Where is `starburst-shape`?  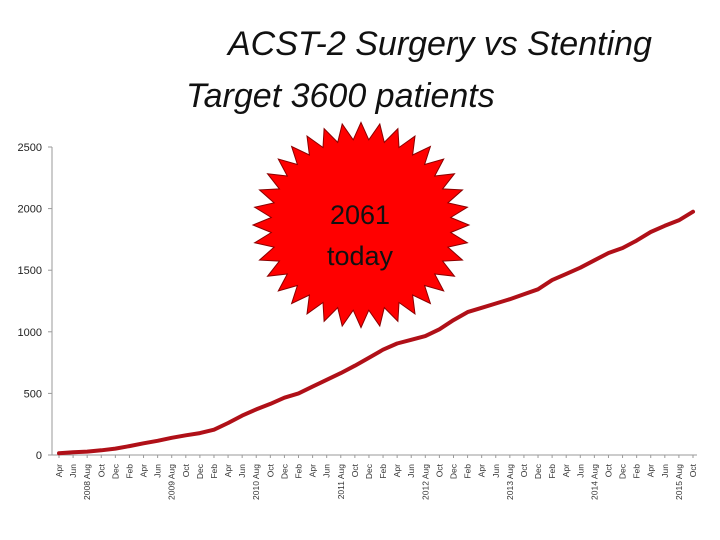
starburst-shape is located at coordinates (361, 225).